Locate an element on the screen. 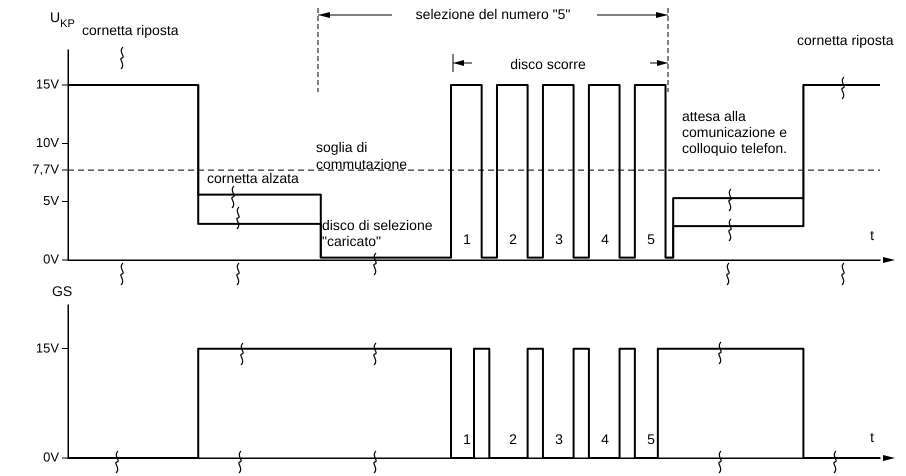 This screenshot has width=906, height=476. y-axis-title: GS is located at coordinates (62, 291).